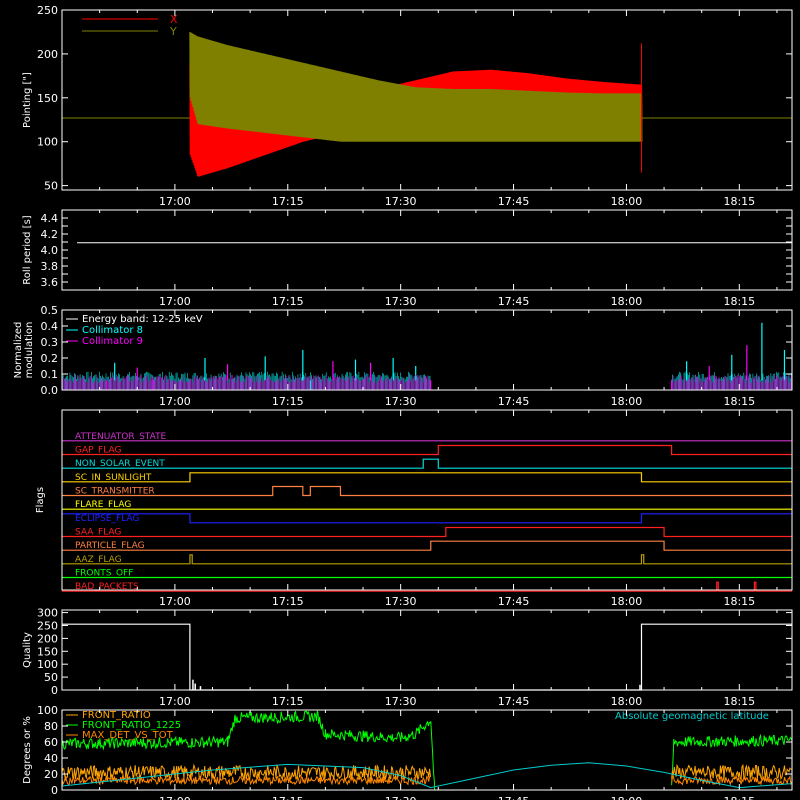  What do you see at coordinates (51, 677) in the screenshot?
I see `quality-ytick-label: 50` at bounding box center [51, 677].